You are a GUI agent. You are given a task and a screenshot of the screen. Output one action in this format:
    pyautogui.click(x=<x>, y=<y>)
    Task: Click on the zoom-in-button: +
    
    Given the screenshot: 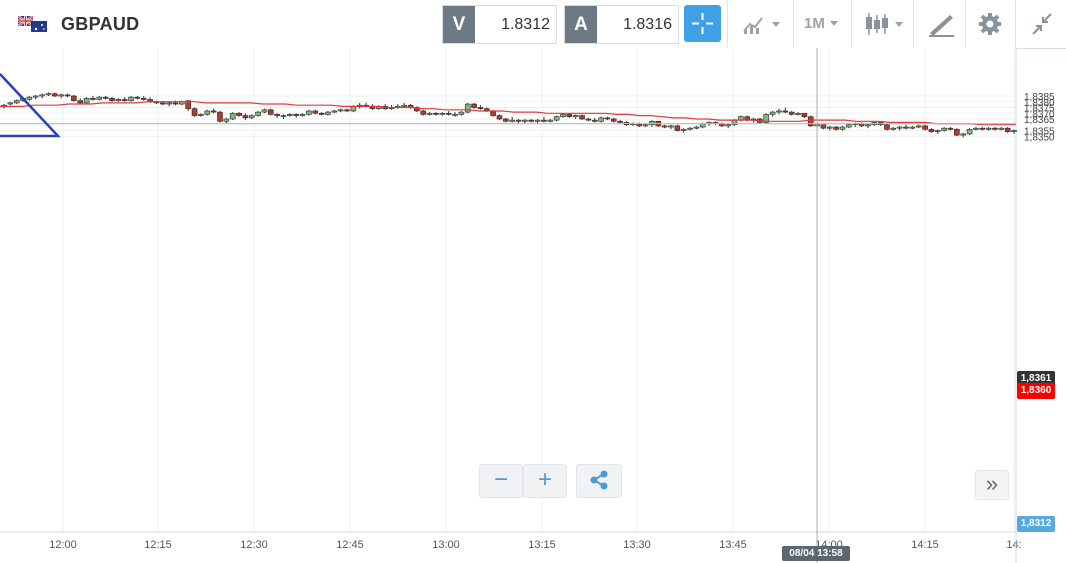 What is the action you would take?
    pyautogui.click(x=545, y=481)
    